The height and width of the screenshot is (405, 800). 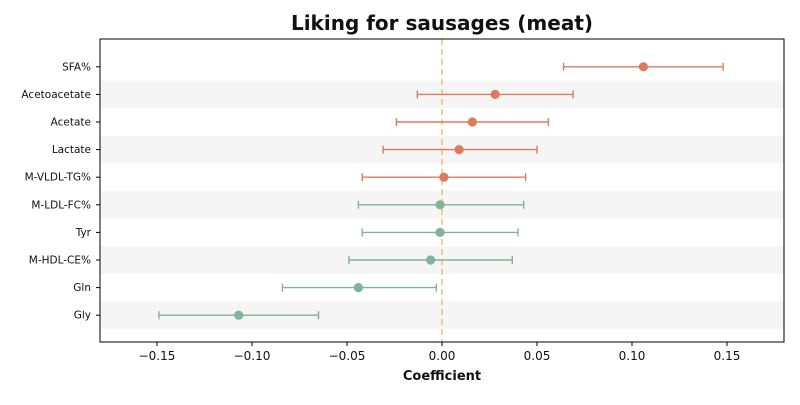 What do you see at coordinates (252, 356) in the screenshot?
I see `x-tick-label: −0.10` at bounding box center [252, 356].